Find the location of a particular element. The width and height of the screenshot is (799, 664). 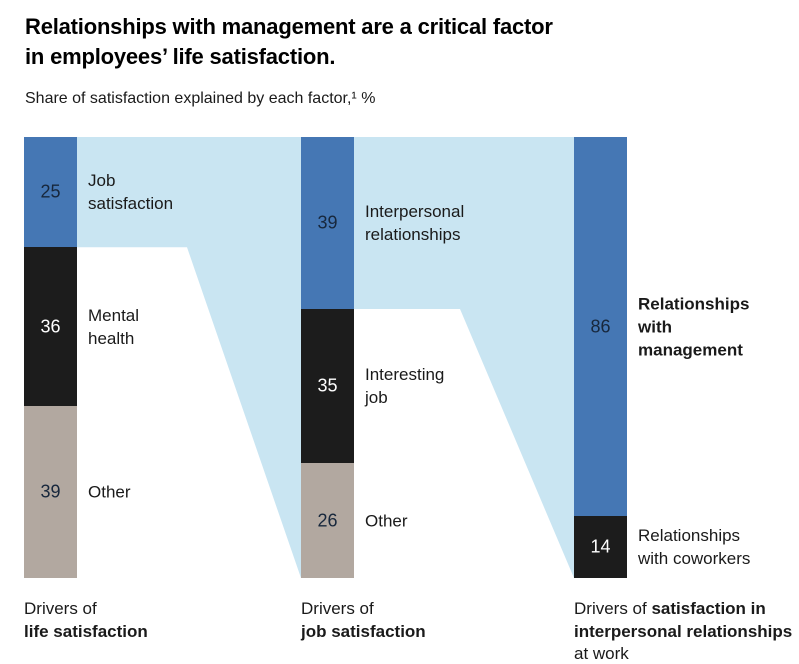

bar-segment: 25 is located at coordinates (50, 192).